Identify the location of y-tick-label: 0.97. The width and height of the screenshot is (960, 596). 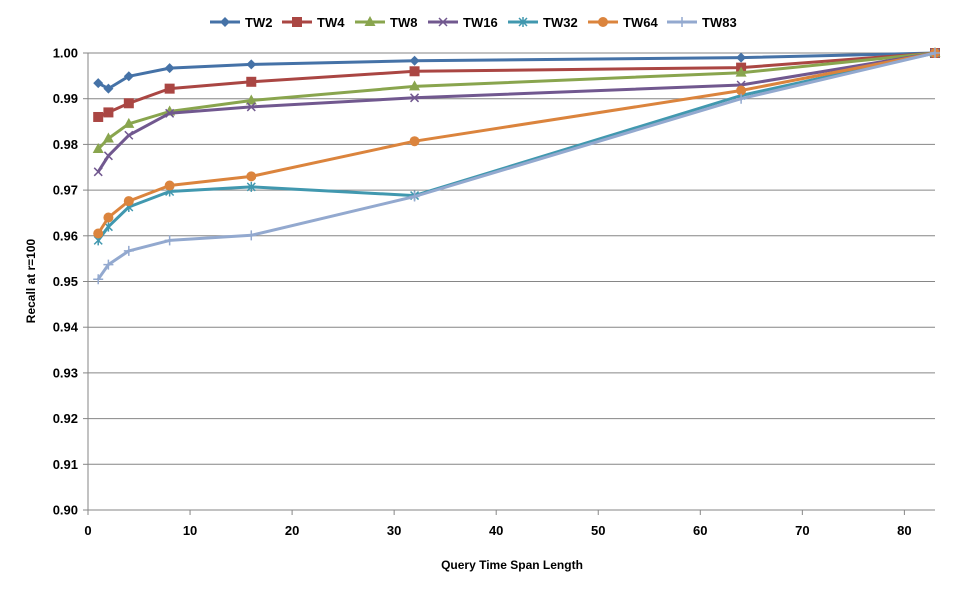
(65, 190).